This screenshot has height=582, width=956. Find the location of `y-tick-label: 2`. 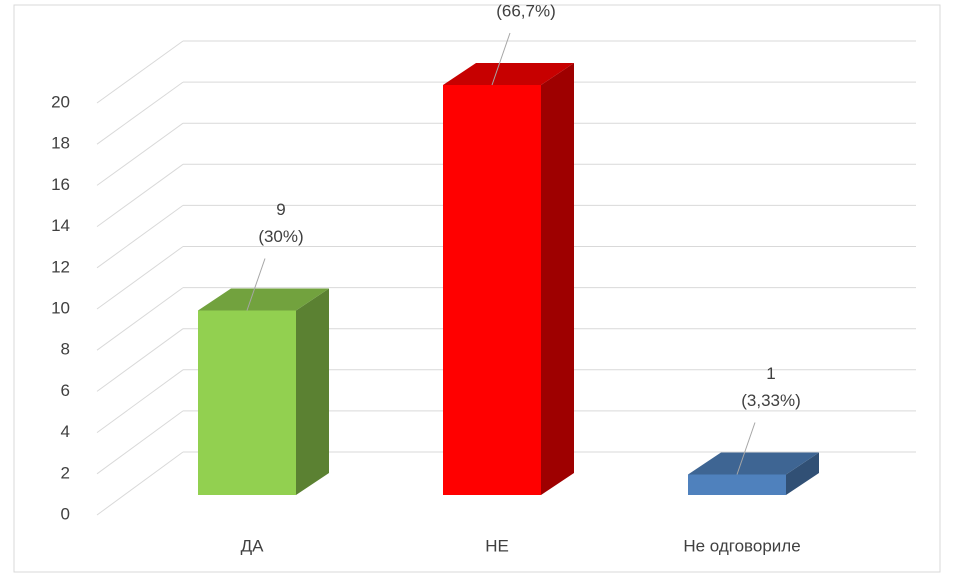

y-tick-label: 2 is located at coordinates (65, 472).